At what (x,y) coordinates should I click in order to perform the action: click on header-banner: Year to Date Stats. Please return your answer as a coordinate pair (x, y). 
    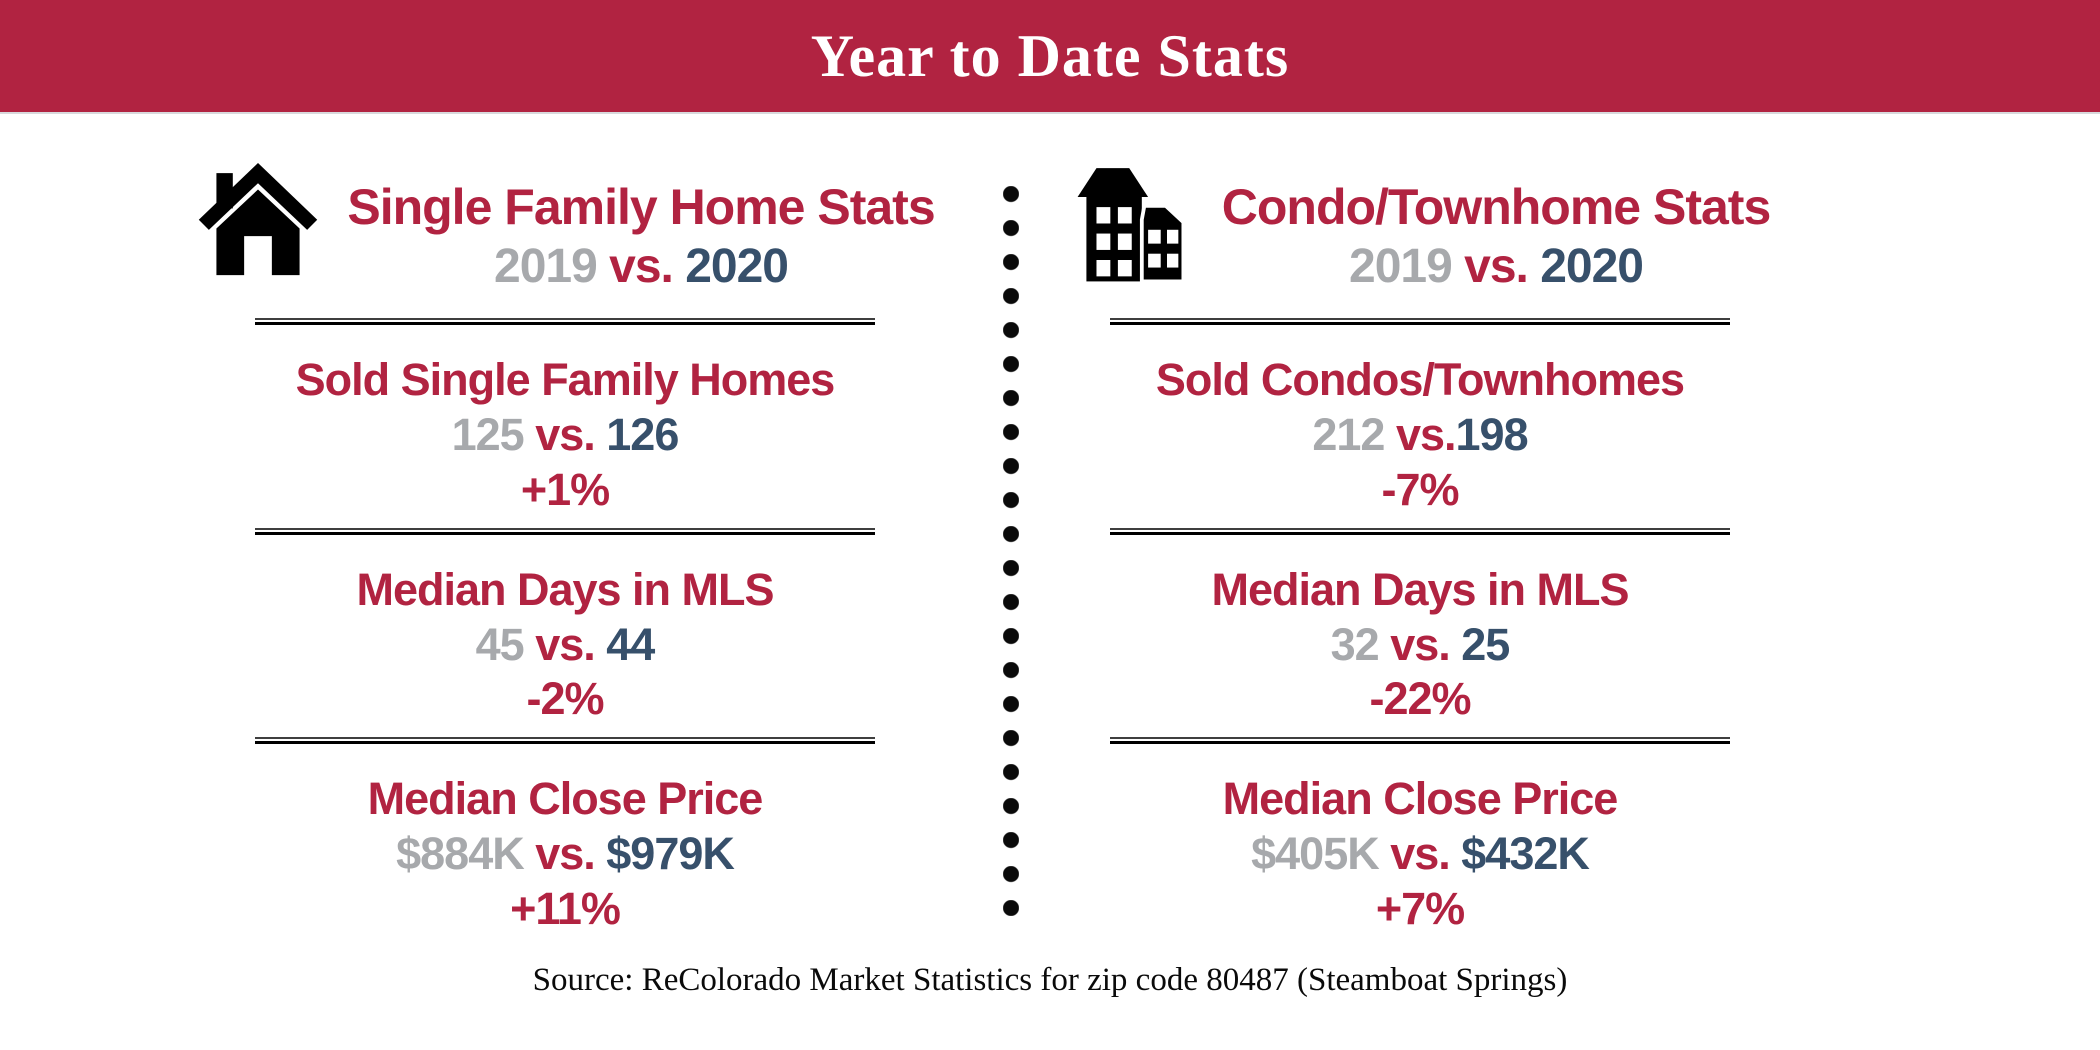
    Looking at the image, I should click on (1050, 57).